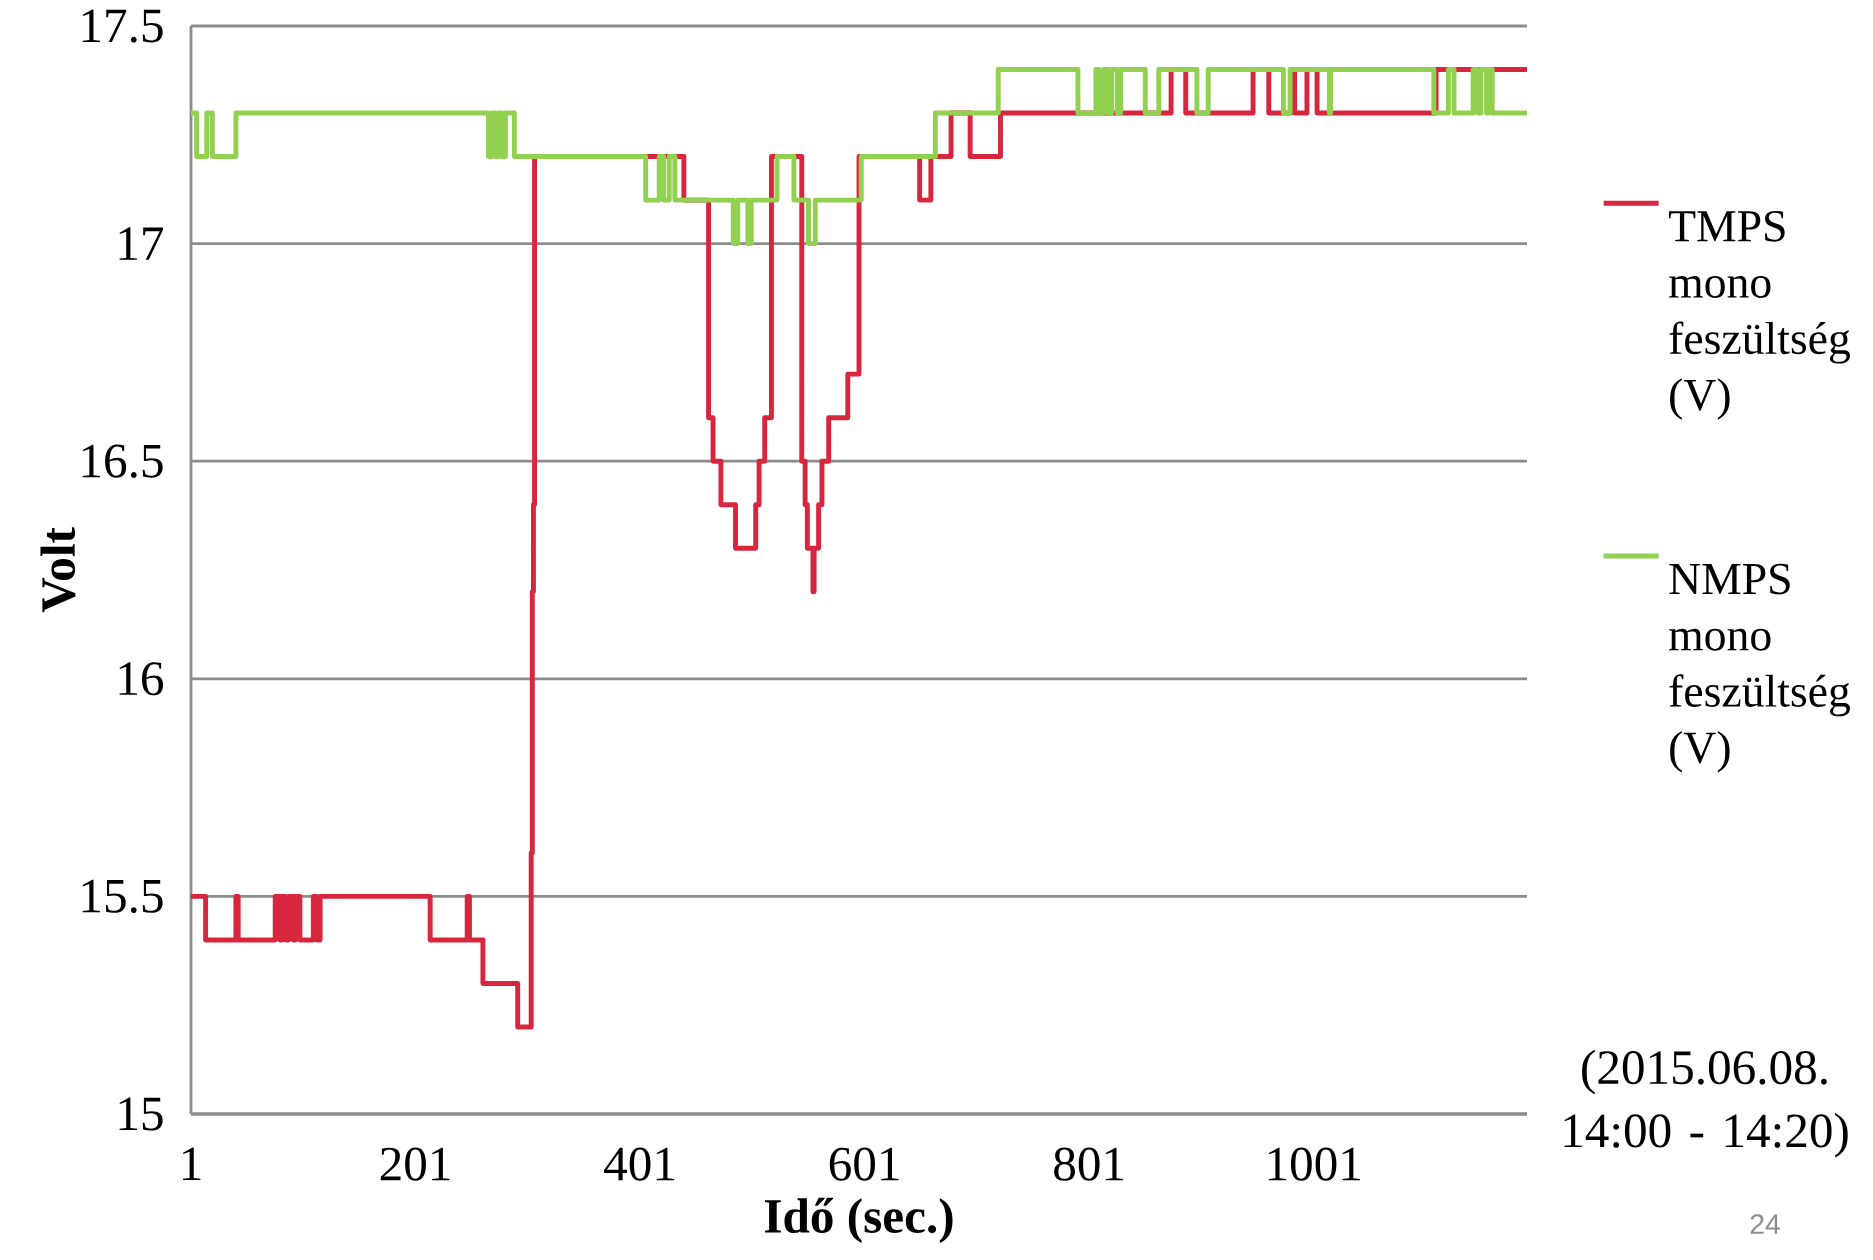 The image size is (1873, 1260). Describe the element at coordinates (415, 1164) in the screenshot. I see `x-tick-label: 201` at that location.